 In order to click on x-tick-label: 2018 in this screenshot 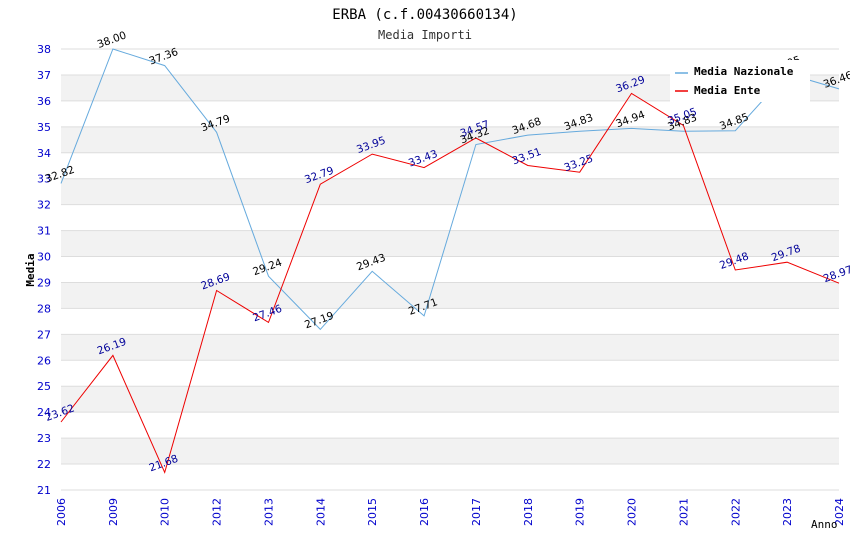, I will do `click(528, 512)`.